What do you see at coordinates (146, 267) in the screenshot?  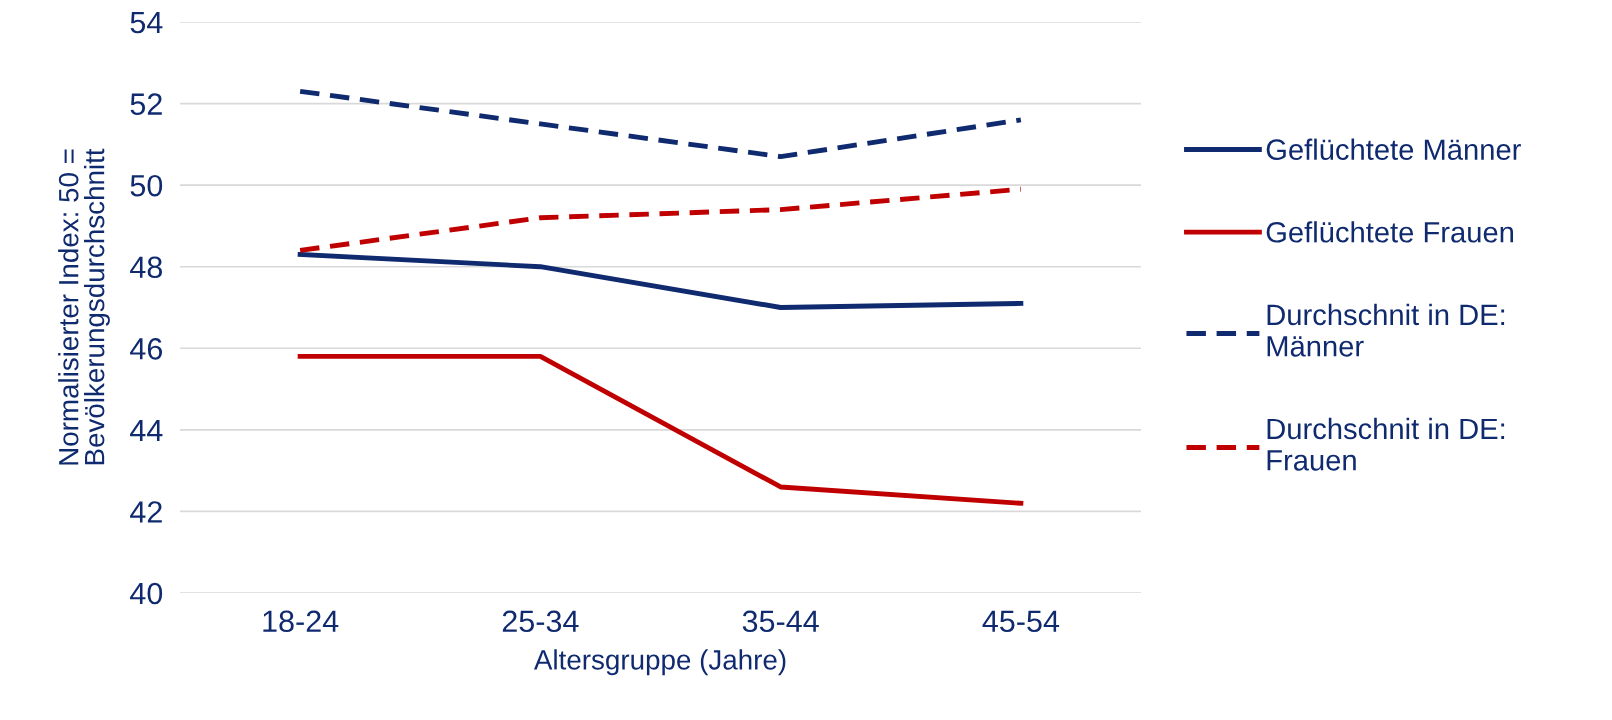 I see `y-tick-label: 48` at bounding box center [146, 267].